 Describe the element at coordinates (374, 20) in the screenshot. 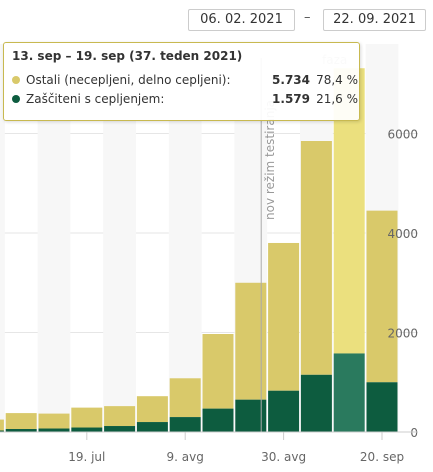

I see `date-to-input: 22. 09. 2021` at that location.